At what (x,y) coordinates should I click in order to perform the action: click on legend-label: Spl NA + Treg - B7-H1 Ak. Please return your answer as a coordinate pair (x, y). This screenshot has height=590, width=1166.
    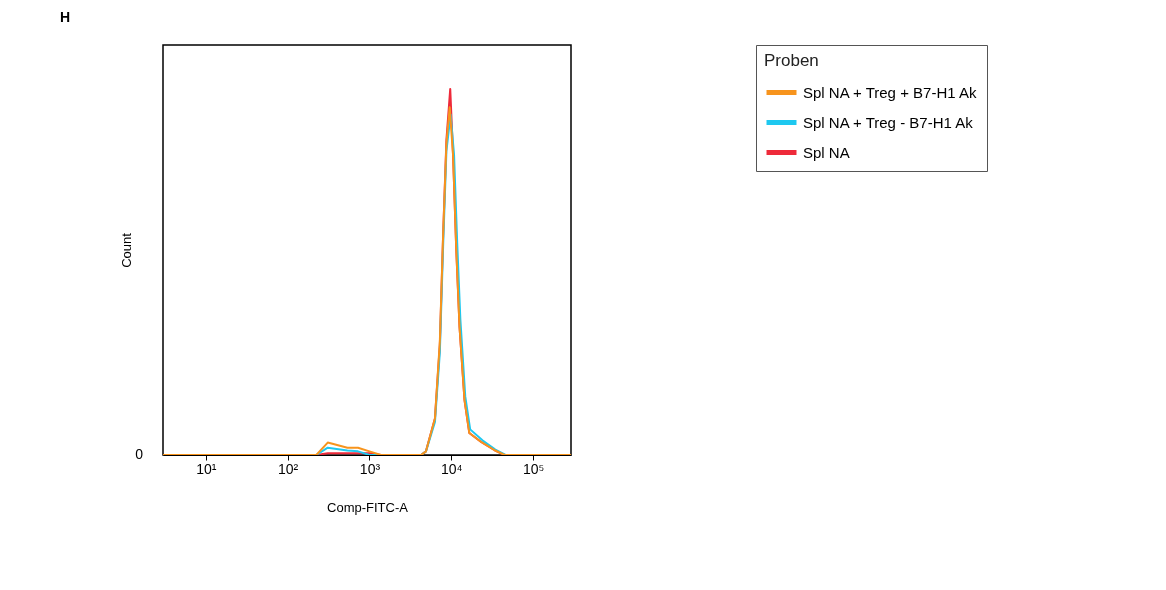
    Looking at the image, I should click on (888, 122).